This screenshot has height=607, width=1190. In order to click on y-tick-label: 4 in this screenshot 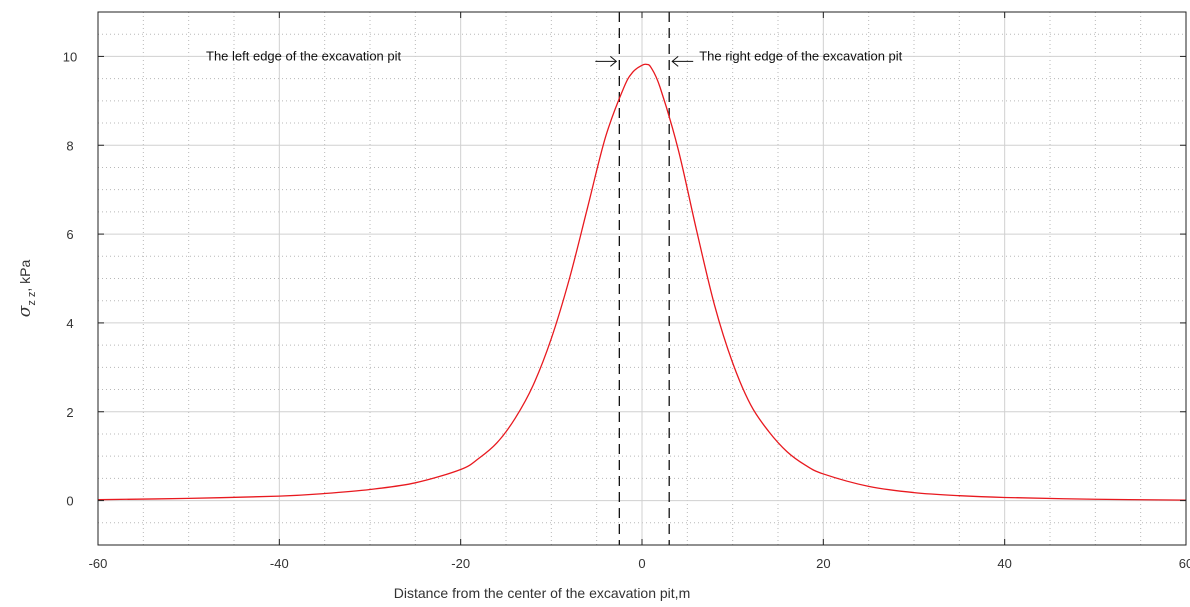, I will do `click(69, 323)`.